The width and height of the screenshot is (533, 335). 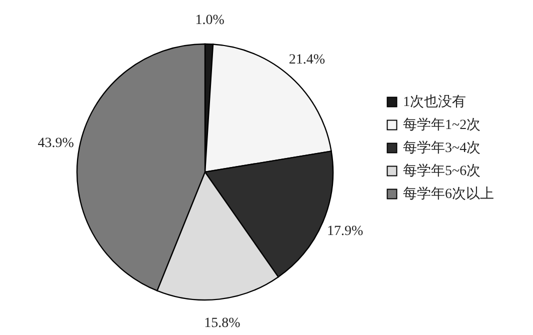 I want to click on legend-label: 每学年5~6次, so click(x=442, y=171).